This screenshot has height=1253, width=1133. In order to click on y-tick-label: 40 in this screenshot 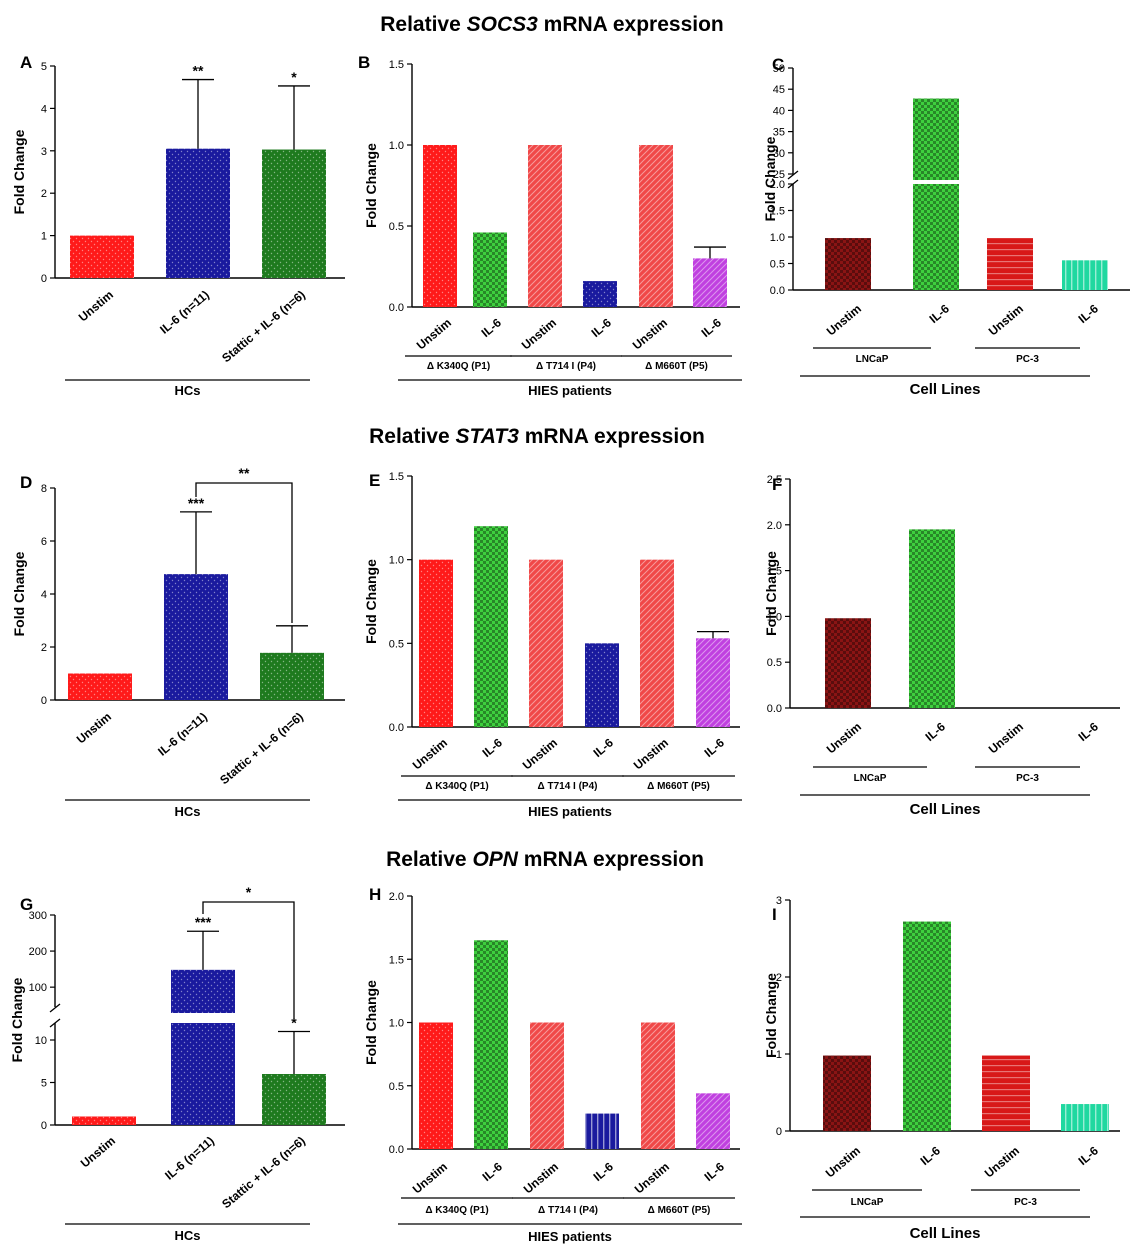, I will do `click(779, 111)`.